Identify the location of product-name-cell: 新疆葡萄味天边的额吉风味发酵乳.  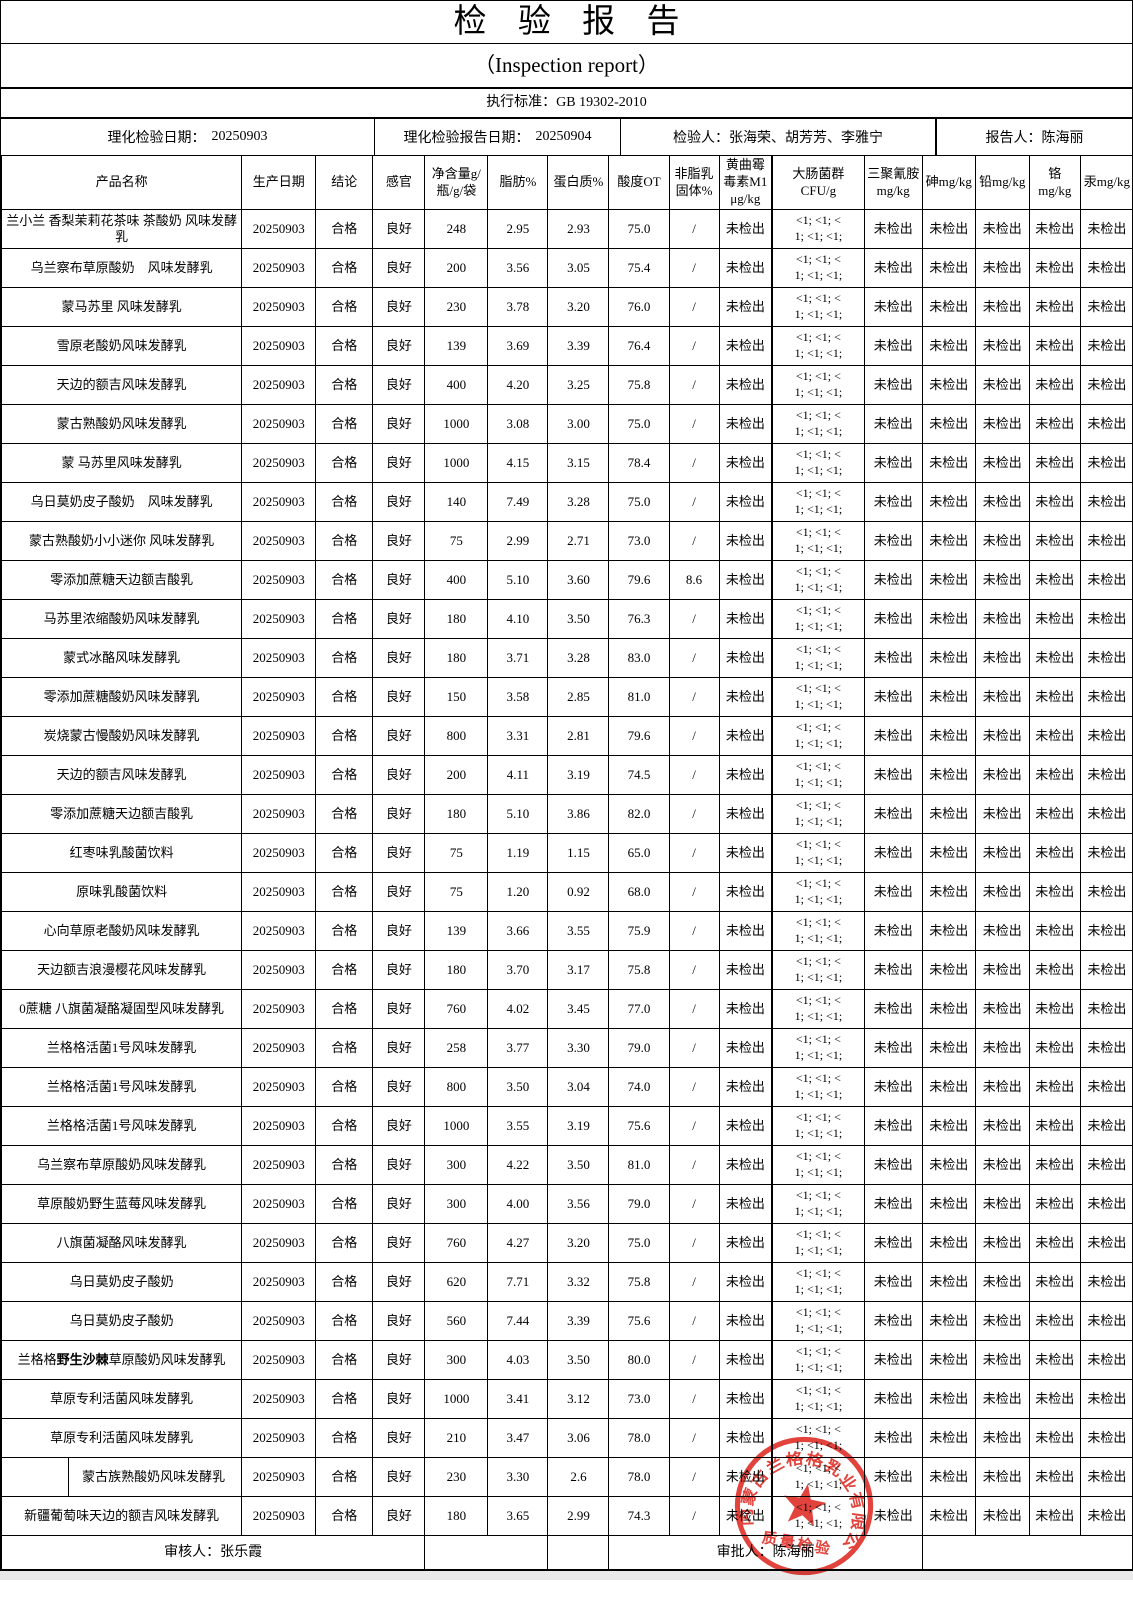
(121, 1516).